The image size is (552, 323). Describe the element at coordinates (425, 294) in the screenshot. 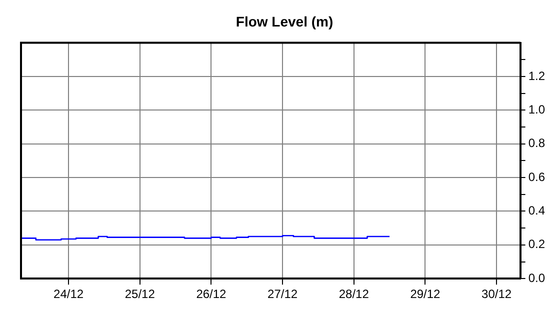

I see `x-tick-label: 29/12` at that location.